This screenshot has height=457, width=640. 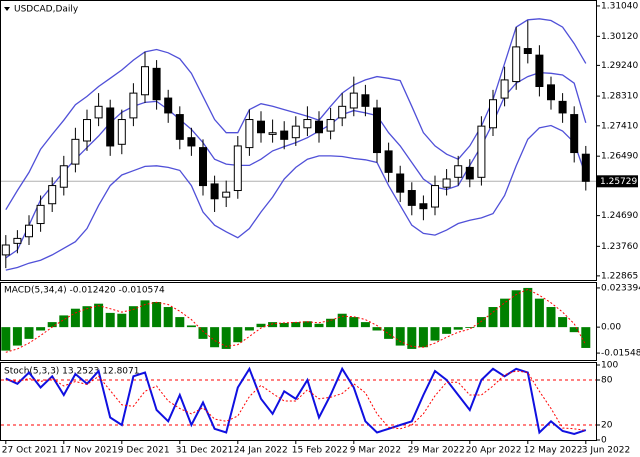 I want to click on current-price-label: 1.25729, so click(x=618, y=182).